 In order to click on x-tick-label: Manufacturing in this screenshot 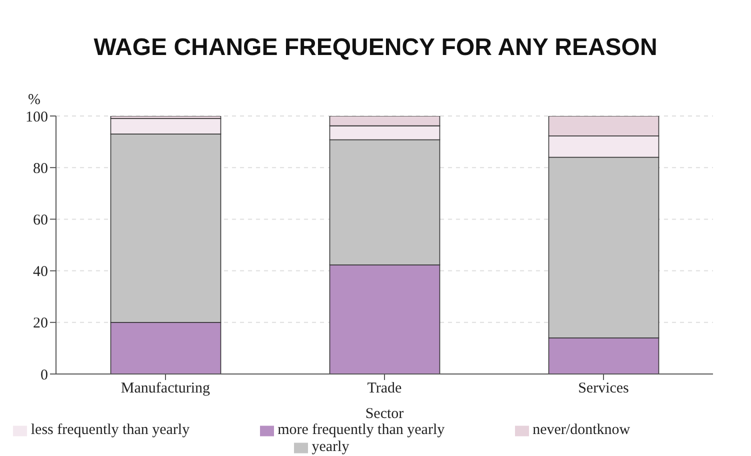, I will do `click(165, 388)`.